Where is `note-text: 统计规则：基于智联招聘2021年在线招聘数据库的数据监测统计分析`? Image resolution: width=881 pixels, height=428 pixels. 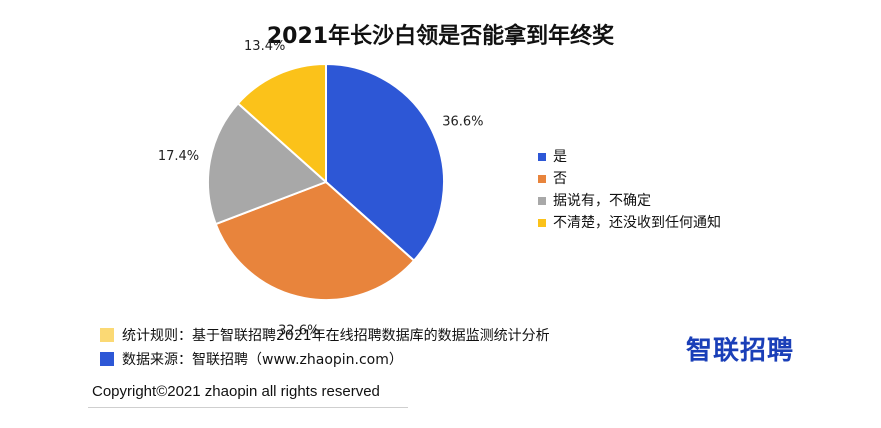
note-text: 统计规则：基于智联招聘2021年在线招聘数据库的数据监测统计分析 is located at coordinates (336, 336).